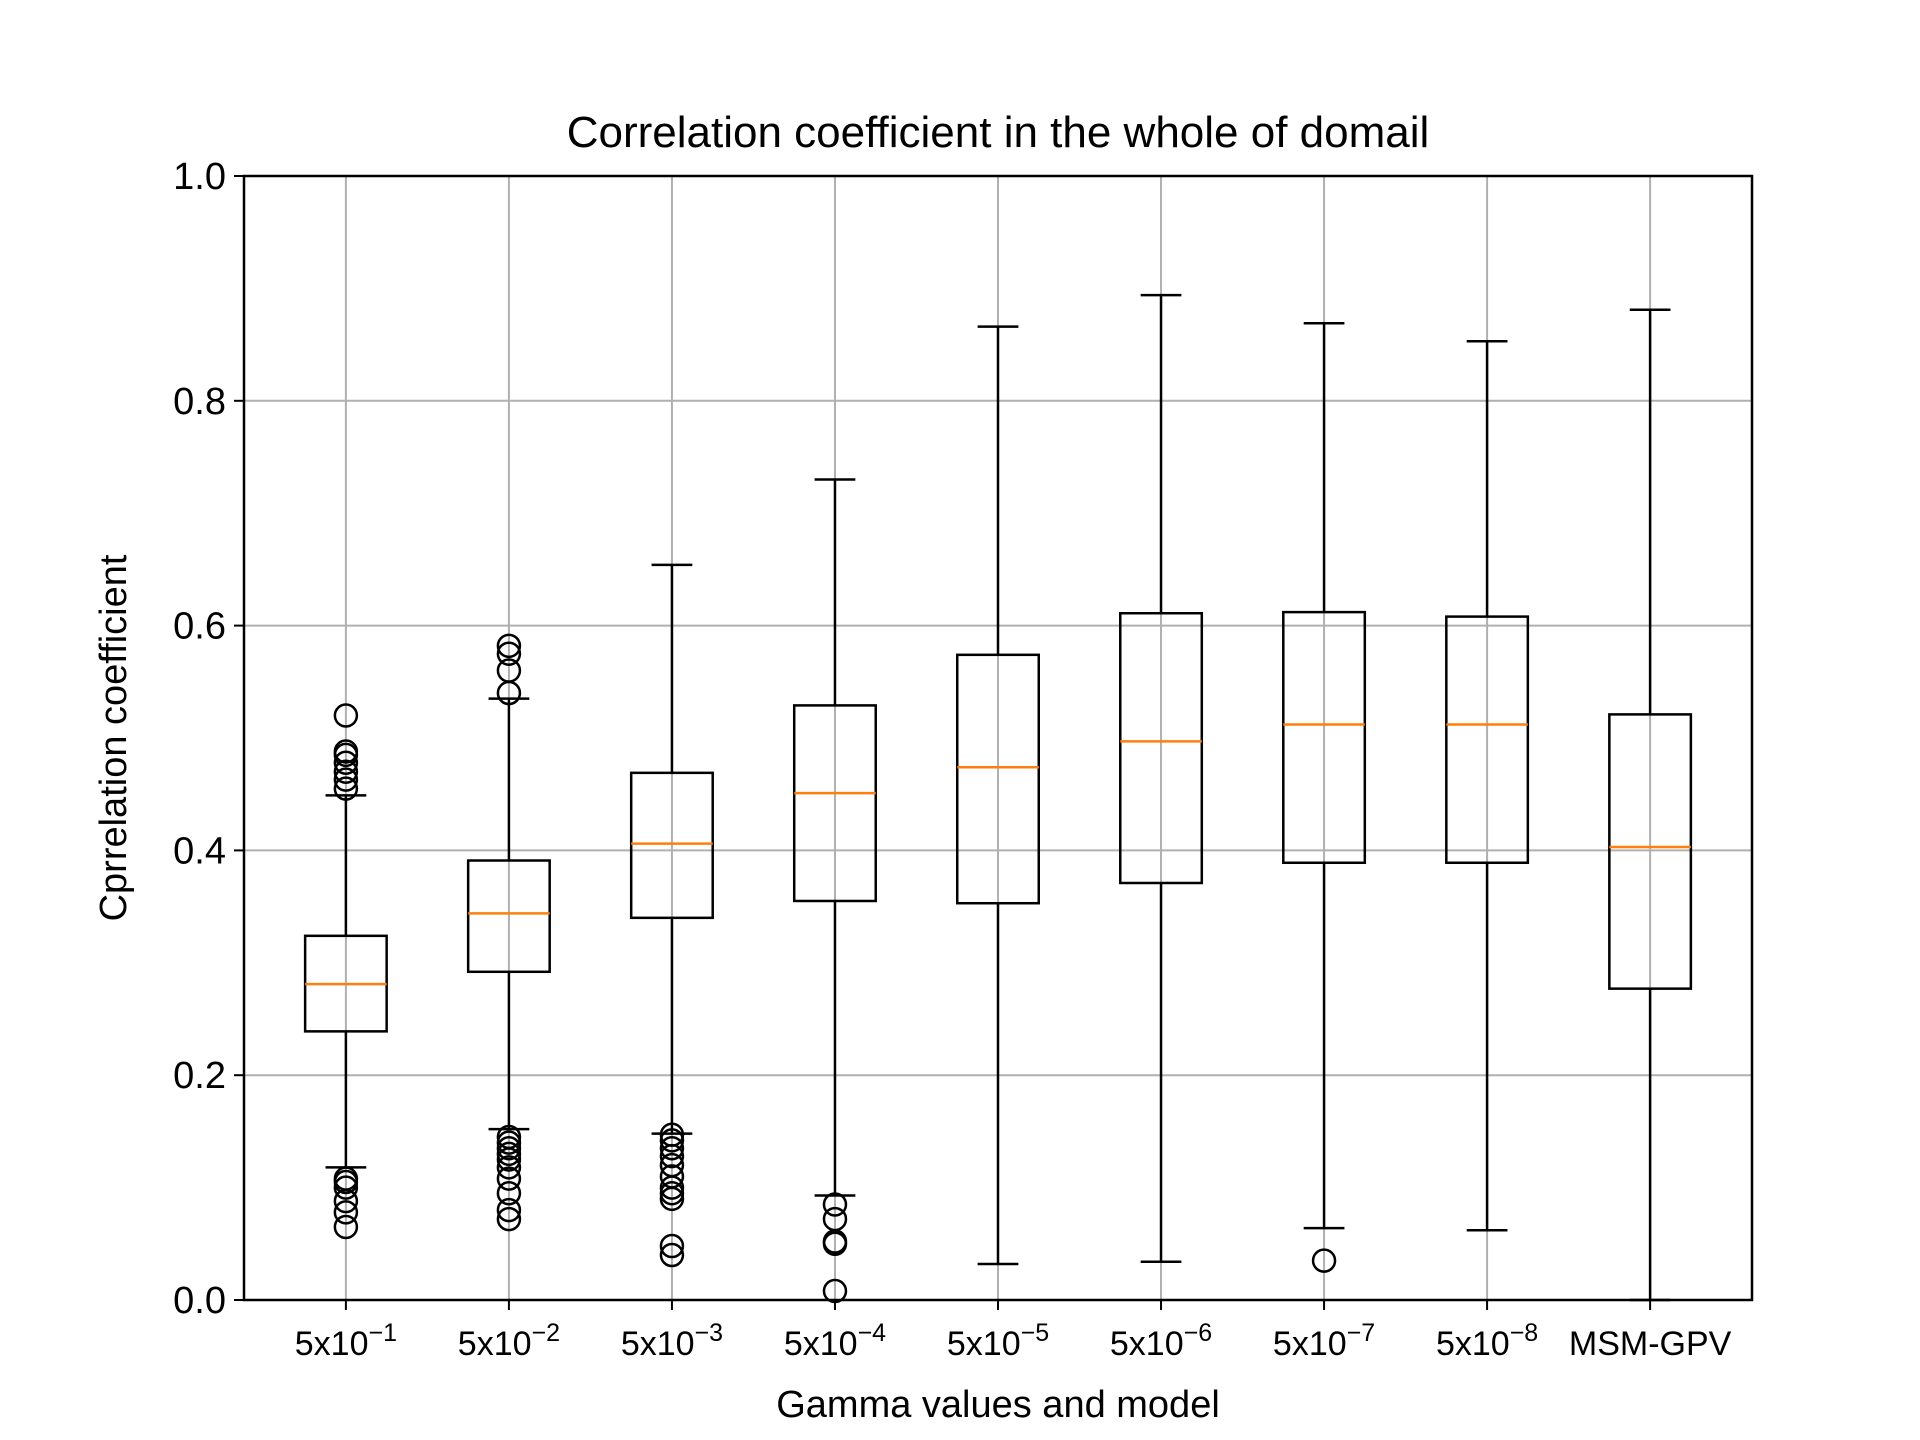 This screenshot has width=1920, height=1440. What do you see at coordinates (114, 737) in the screenshot?
I see `y-axis-label: Cprrelation coefficient` at bounding box center [114, 737].